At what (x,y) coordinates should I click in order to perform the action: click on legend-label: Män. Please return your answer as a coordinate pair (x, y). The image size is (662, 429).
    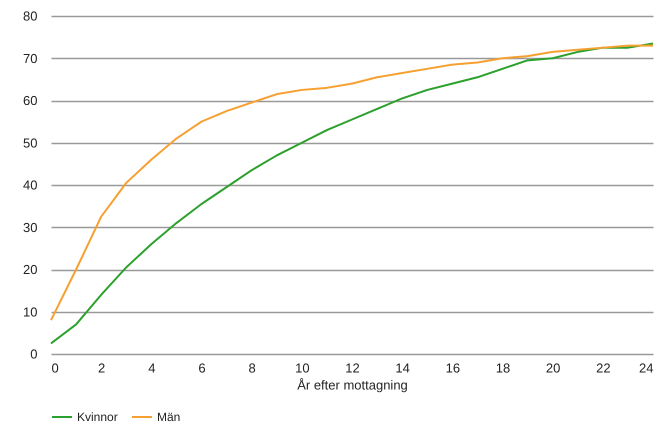
    Looking at the image, I should click on (168, 417).